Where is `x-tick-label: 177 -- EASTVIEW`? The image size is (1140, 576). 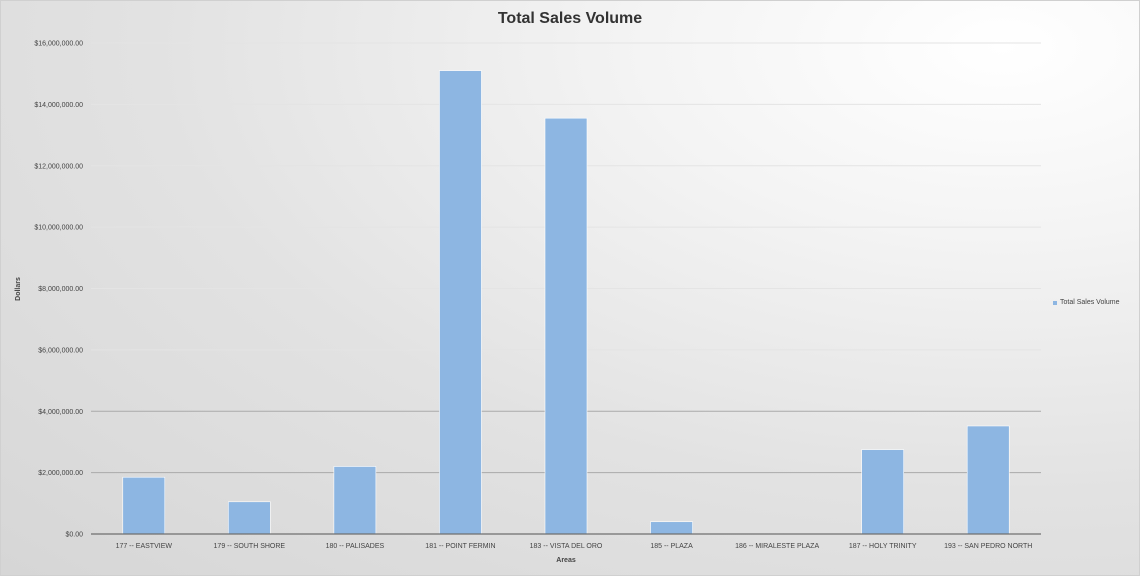
x-tick-label: 177 -- EASTVIEW is located at coordinates (144, 546).